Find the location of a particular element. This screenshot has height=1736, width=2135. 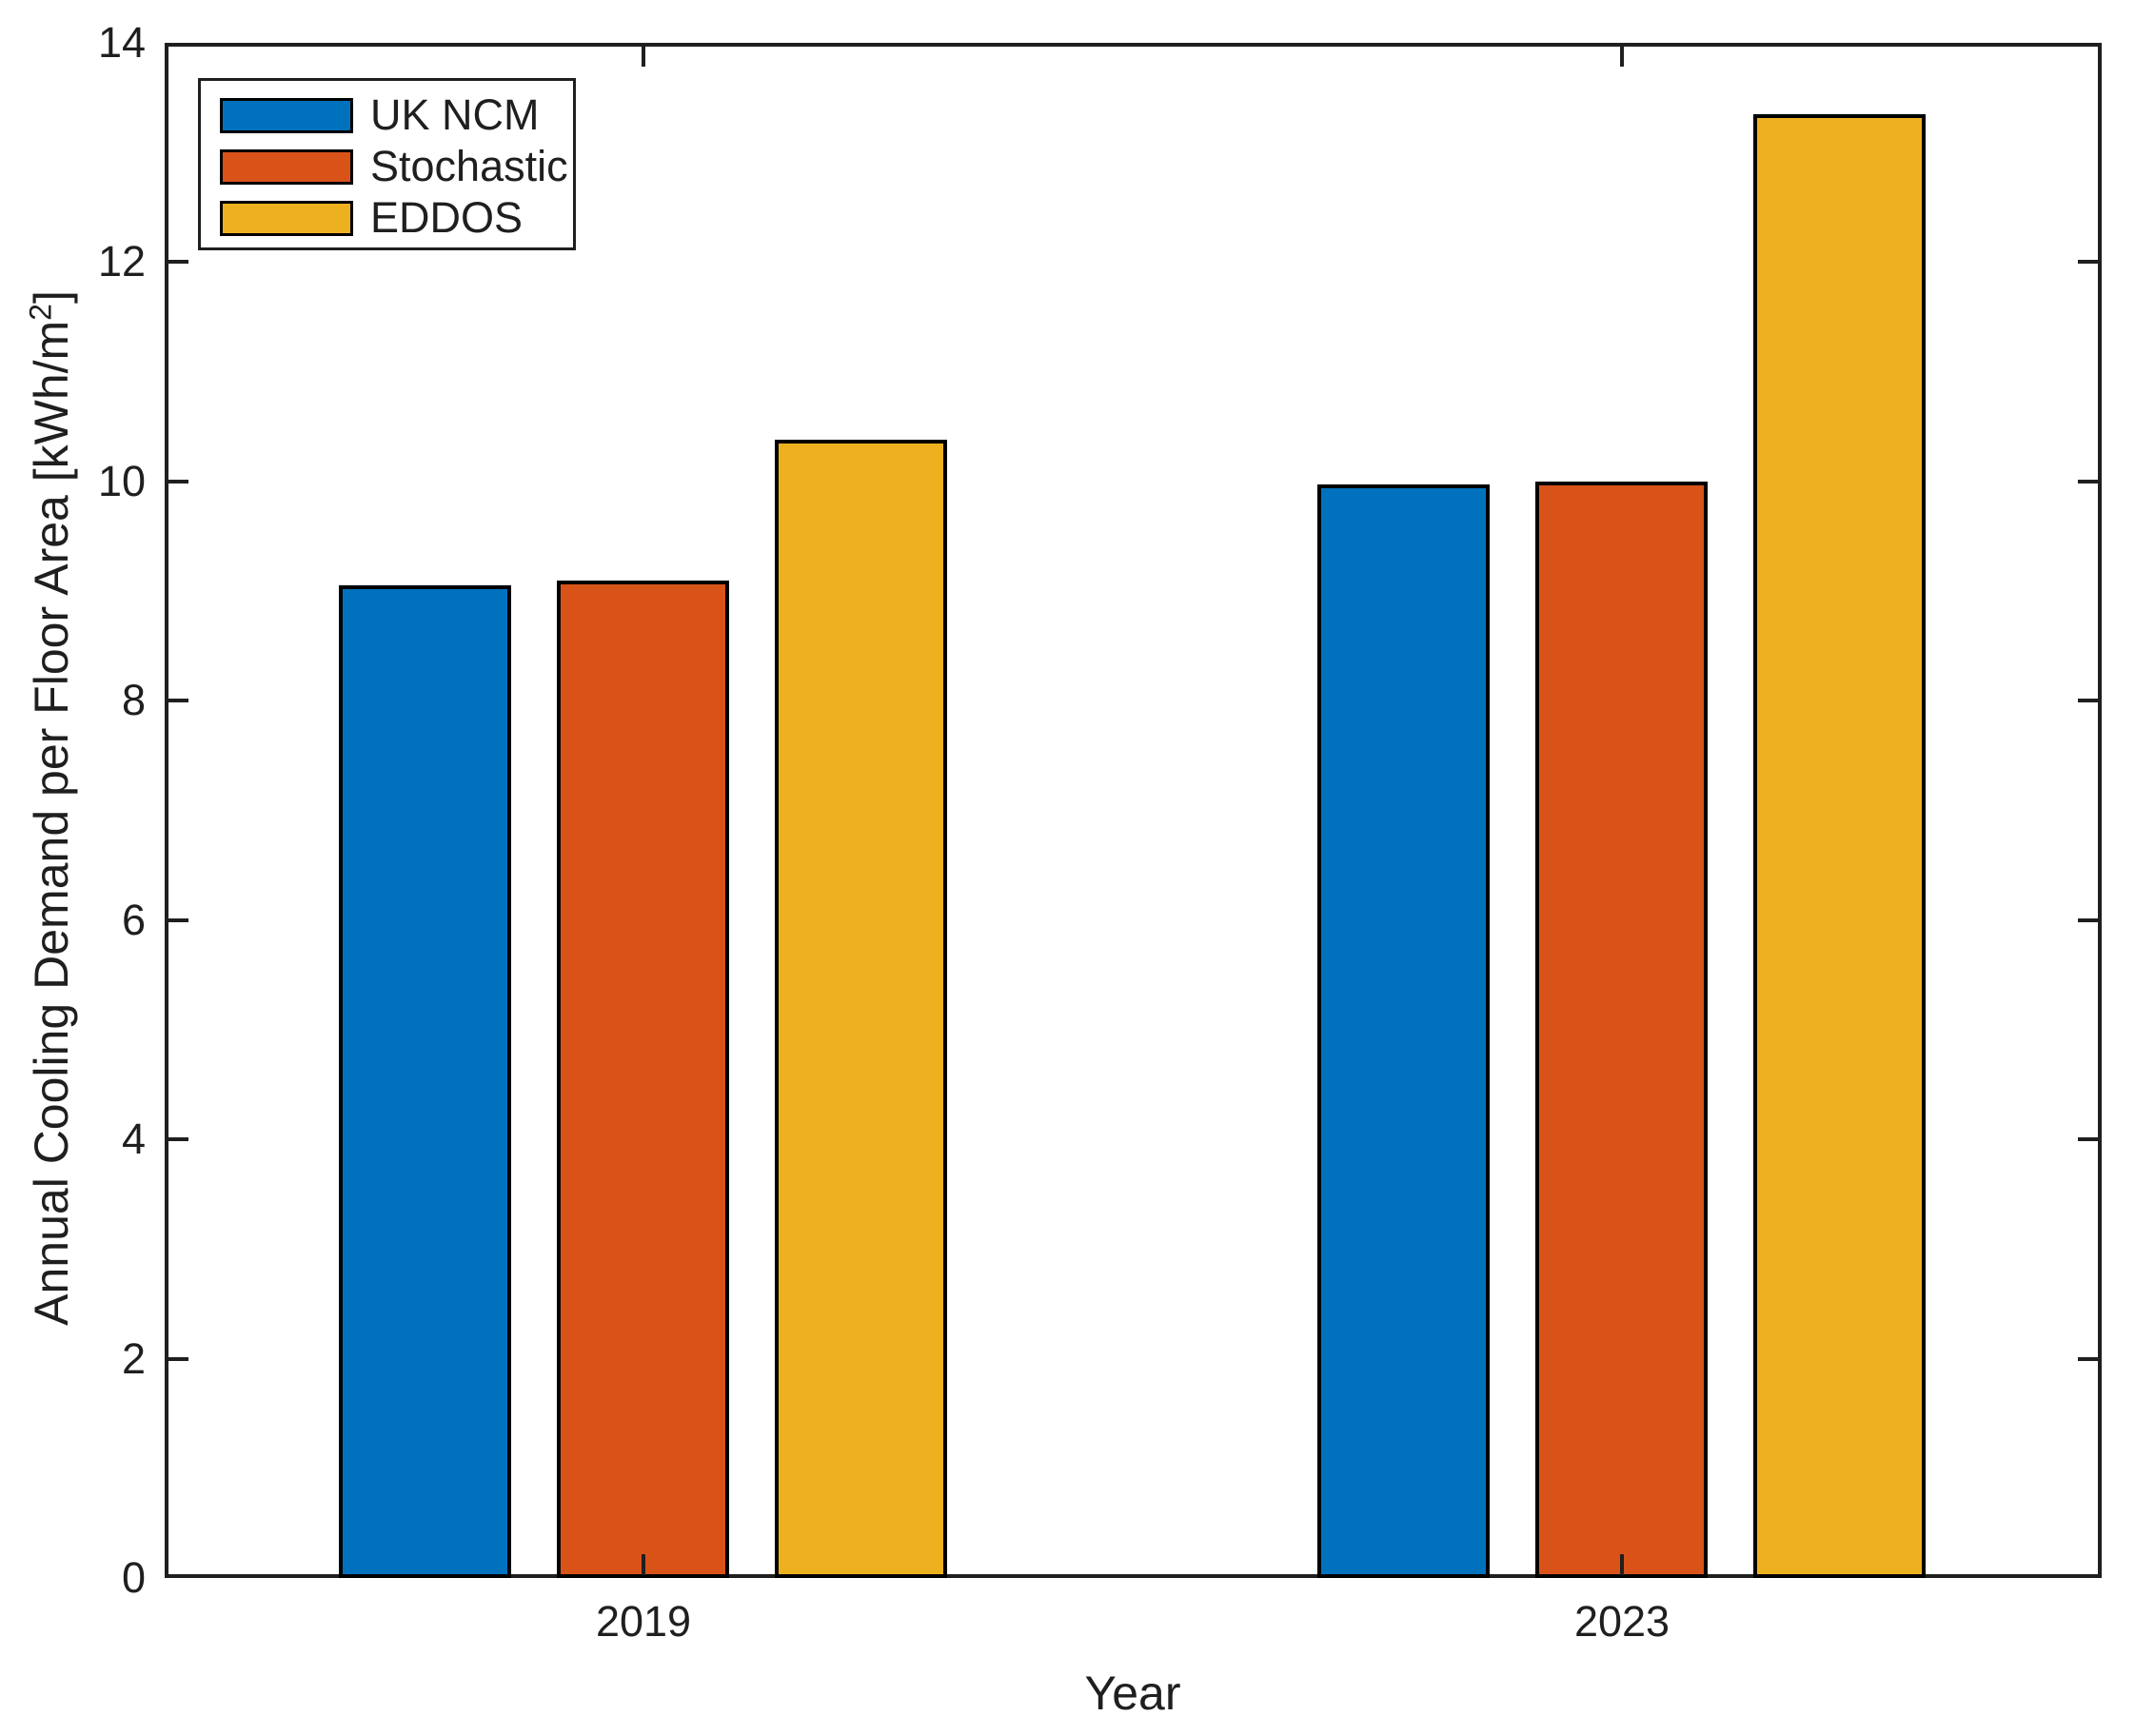

legend-item-eddos: EDDOS is located at coordinates (396, 218).